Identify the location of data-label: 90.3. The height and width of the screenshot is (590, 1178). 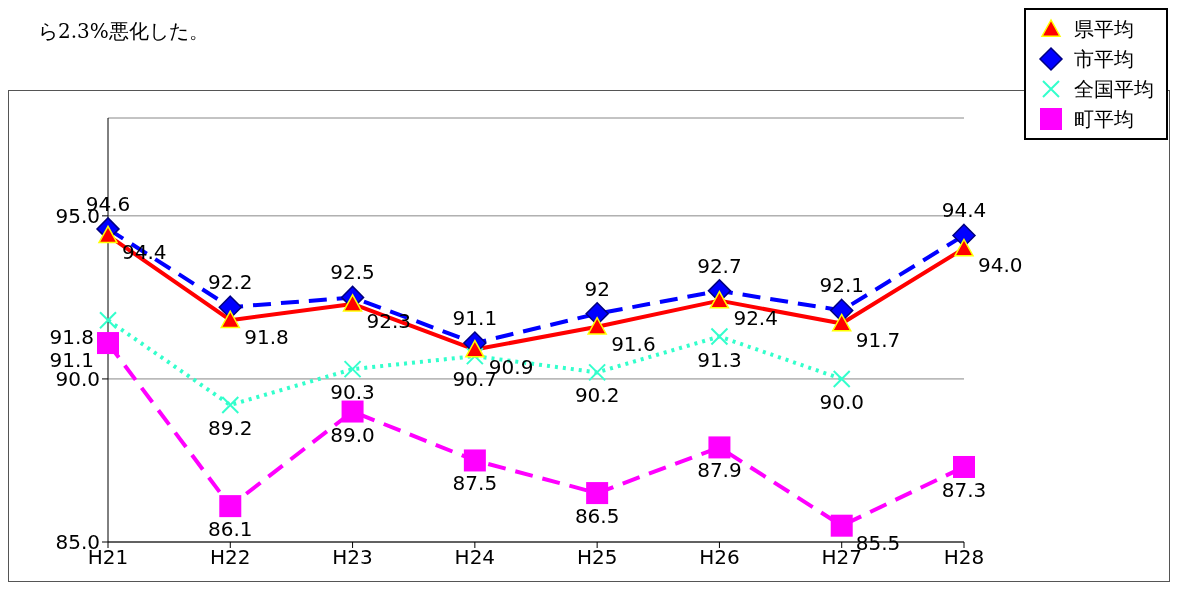
(352, 392).